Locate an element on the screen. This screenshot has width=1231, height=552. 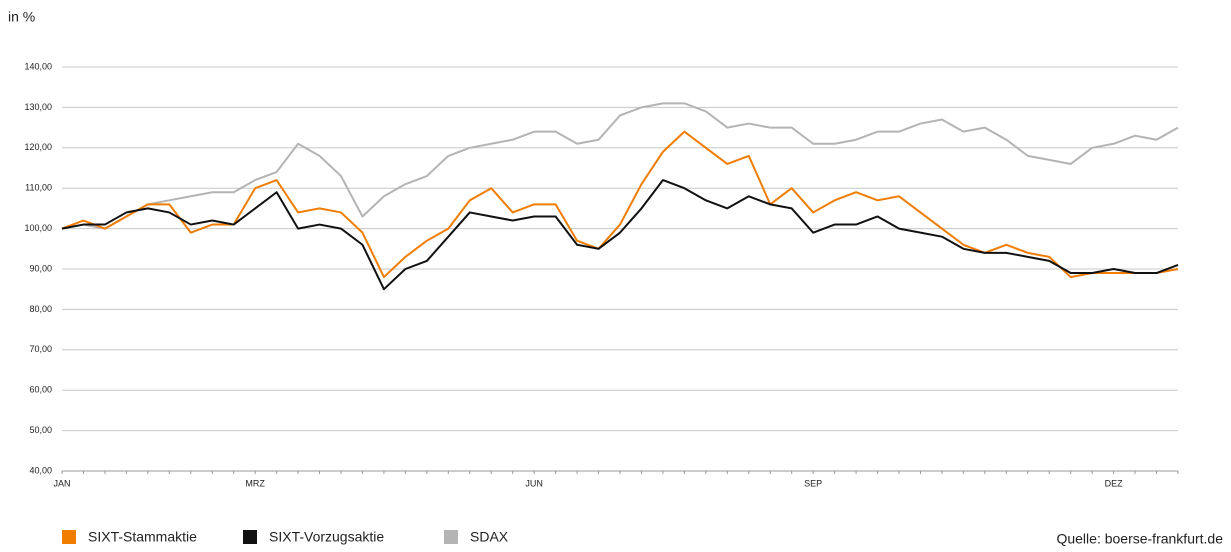
y-tick-label: 40,00 is located at coordinates (40, 470).